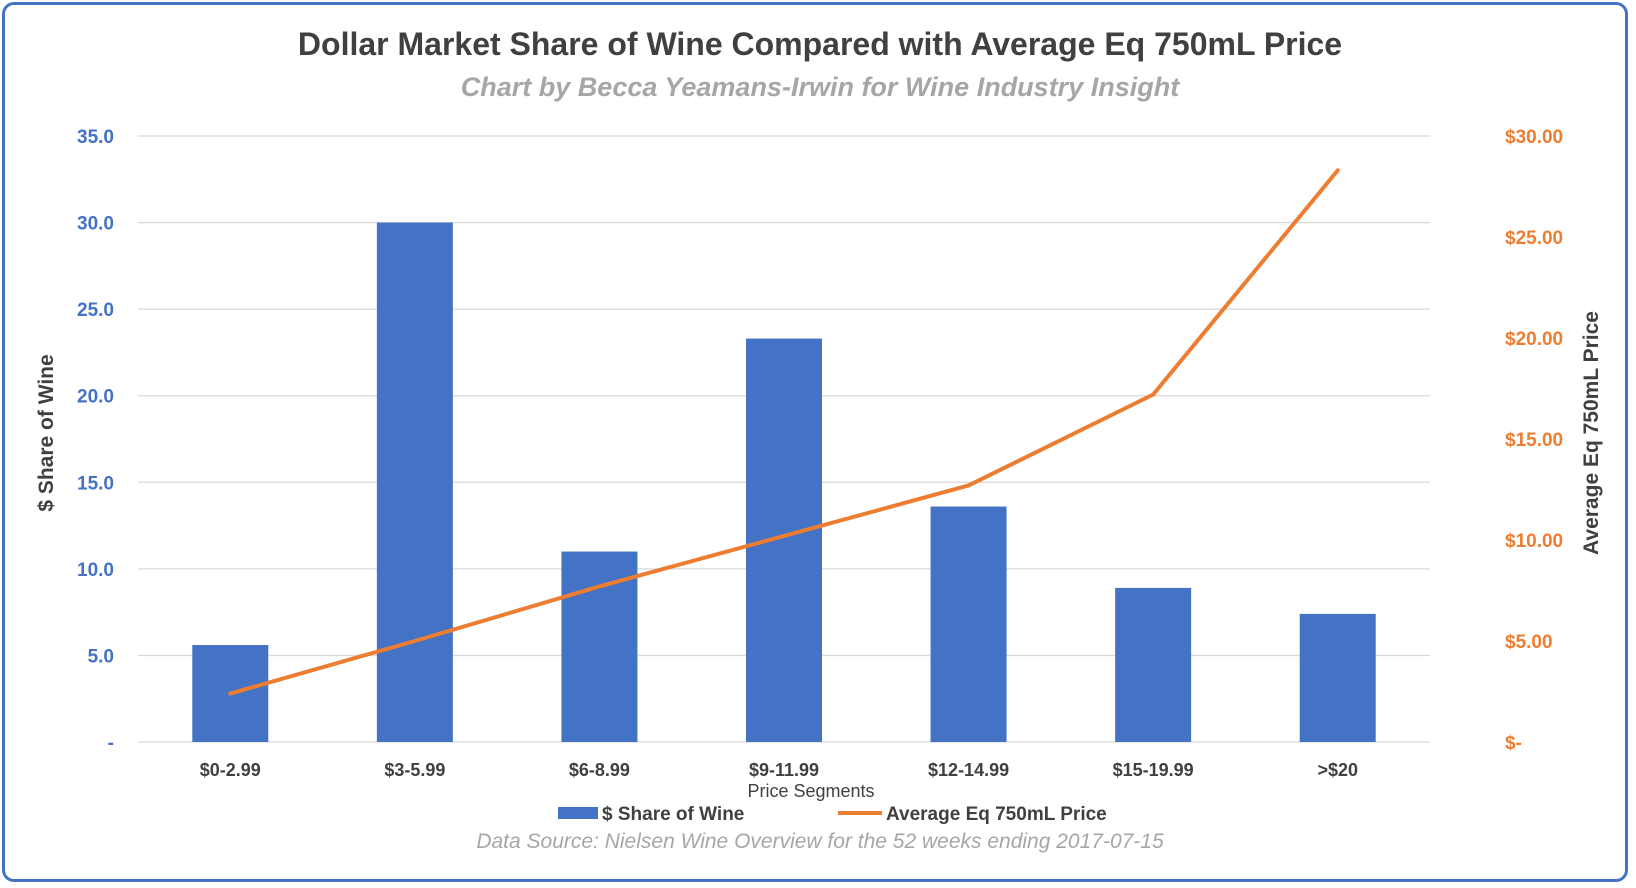 This screenshot has height=888, width=1636. What do you see at coordinates (414, 770) in the screenshot?
I see `x-tick-label: $3-5.99` at bounding box center [414, 770].